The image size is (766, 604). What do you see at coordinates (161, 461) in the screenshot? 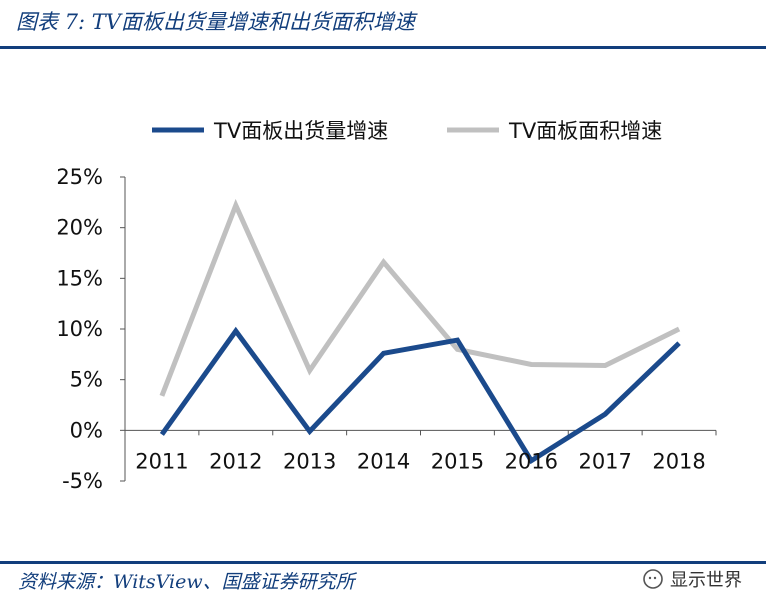
I see `x-tick-label: 2011` at bounding box center [161, 461].